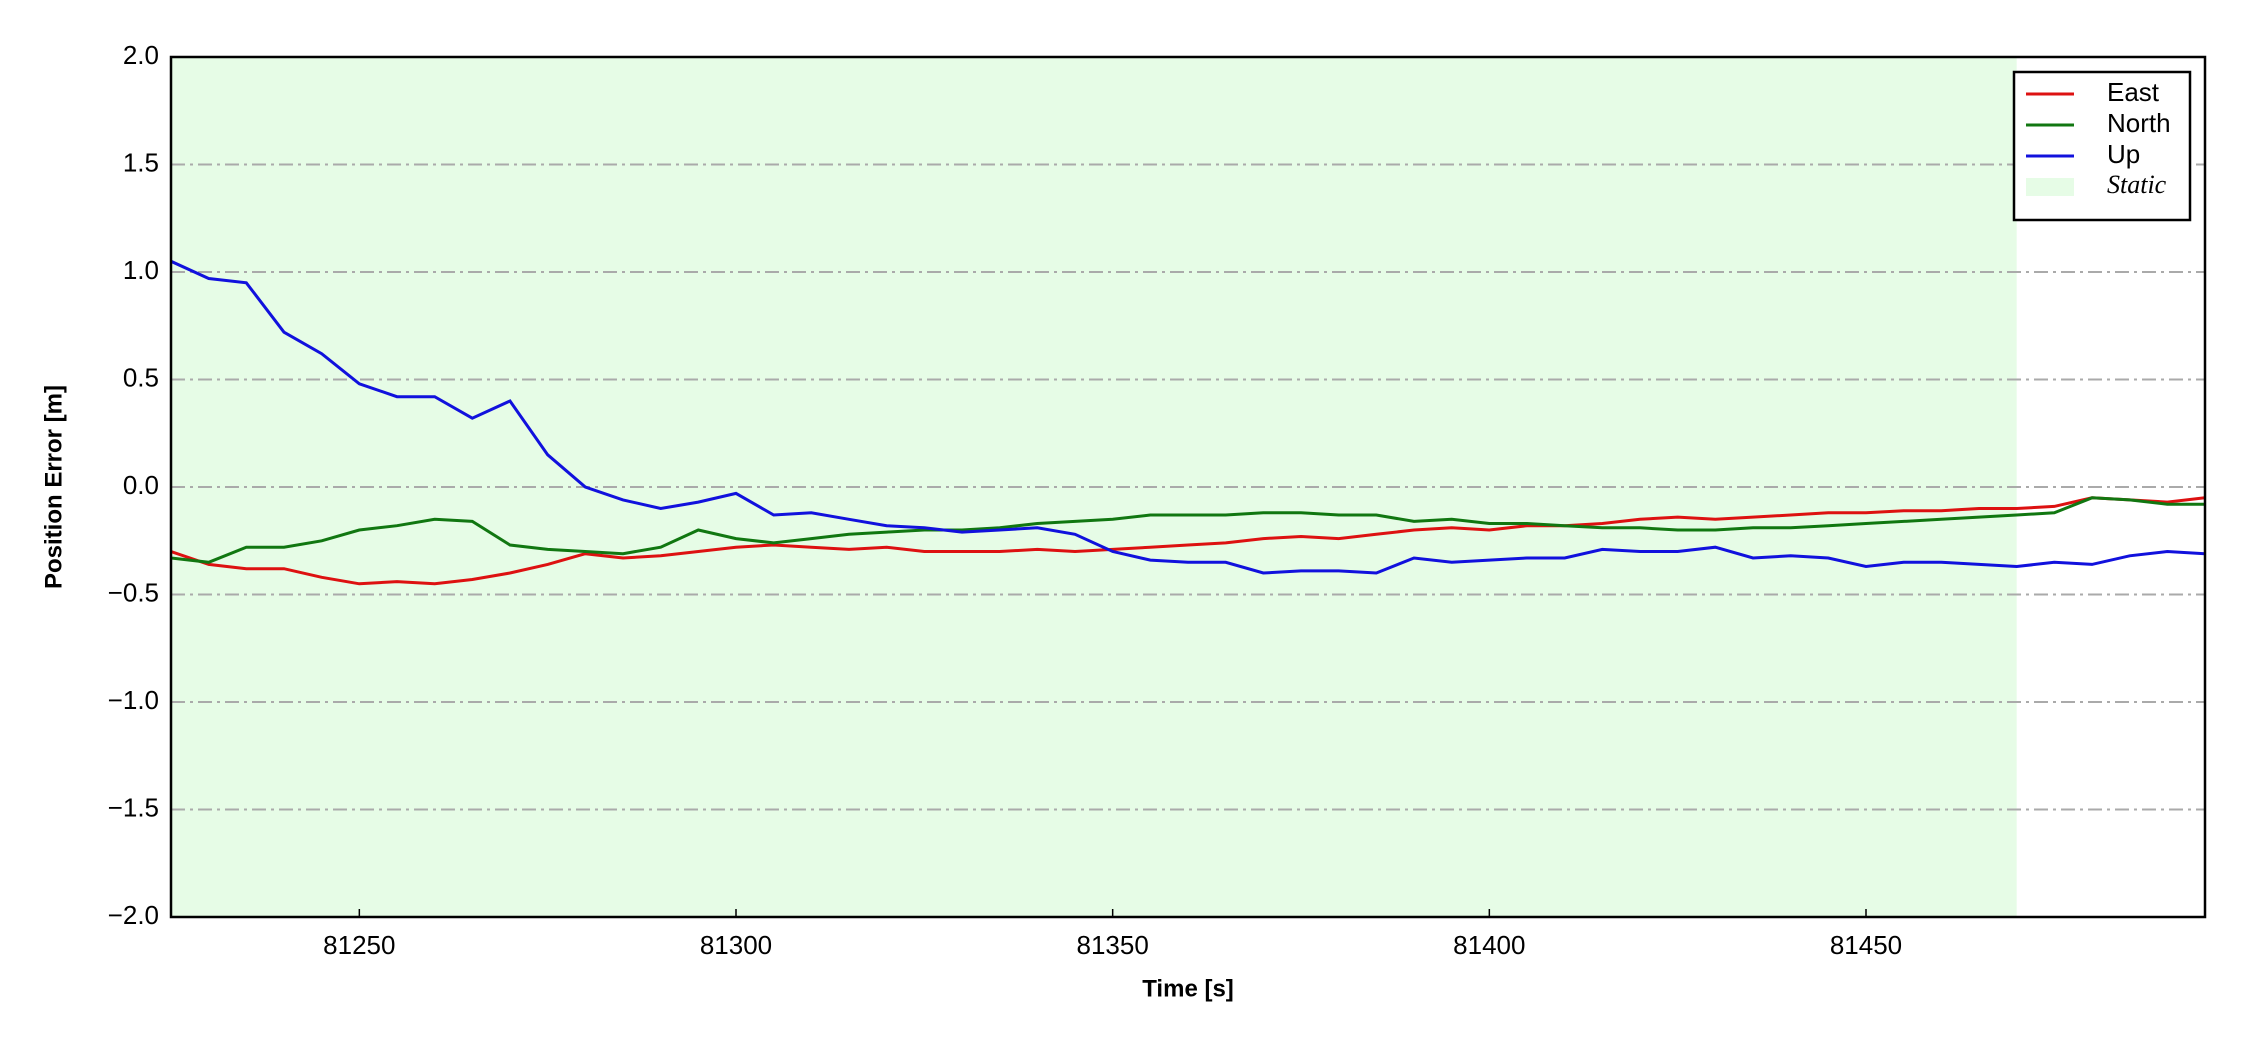 The image size is (2250, 1050). I want to click on y-tick-label: −2.0, so click(133, 915).